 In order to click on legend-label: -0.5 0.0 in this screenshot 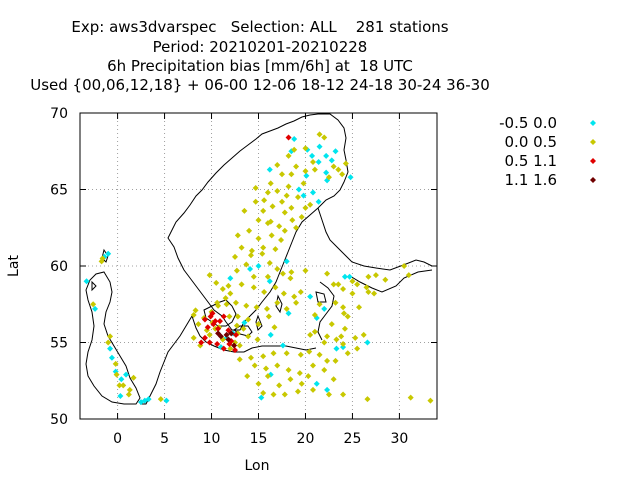, I will do `click(528, 123)`.